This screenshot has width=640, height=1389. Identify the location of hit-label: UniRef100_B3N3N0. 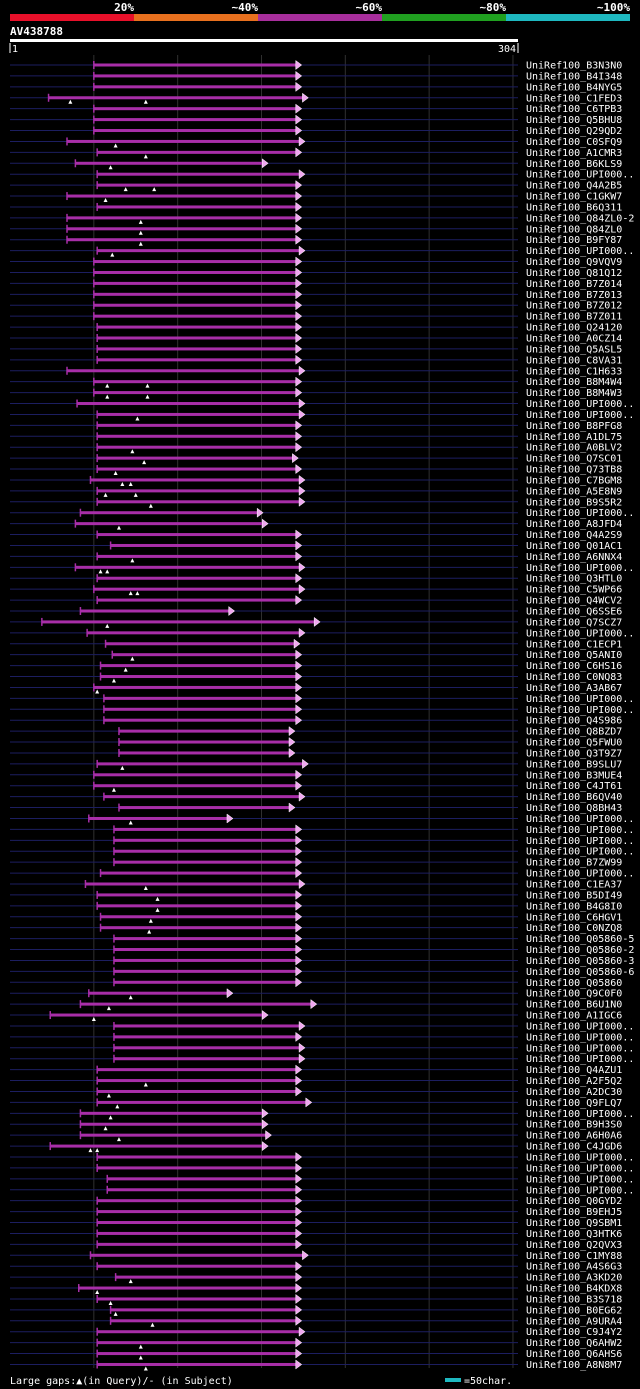
(574, 66).